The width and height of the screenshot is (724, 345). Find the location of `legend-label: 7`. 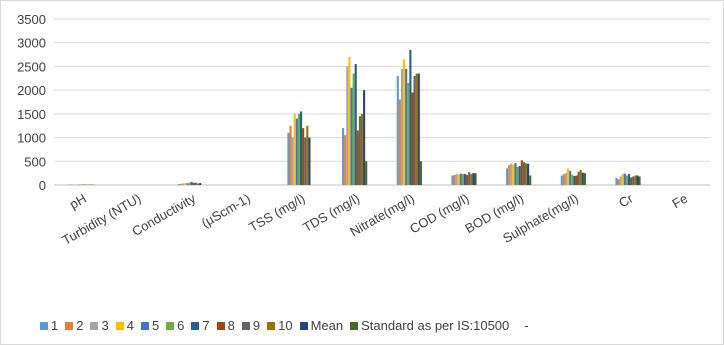

legend-label: 7 is located at coordinates (206, 325).